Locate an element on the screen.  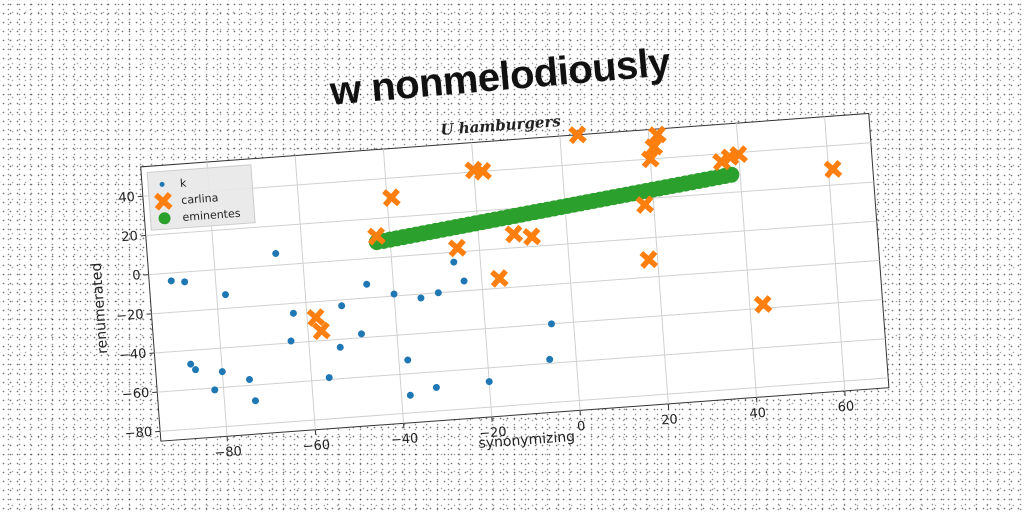
y-tick-label: 40 is located at coordinates (127, 198).